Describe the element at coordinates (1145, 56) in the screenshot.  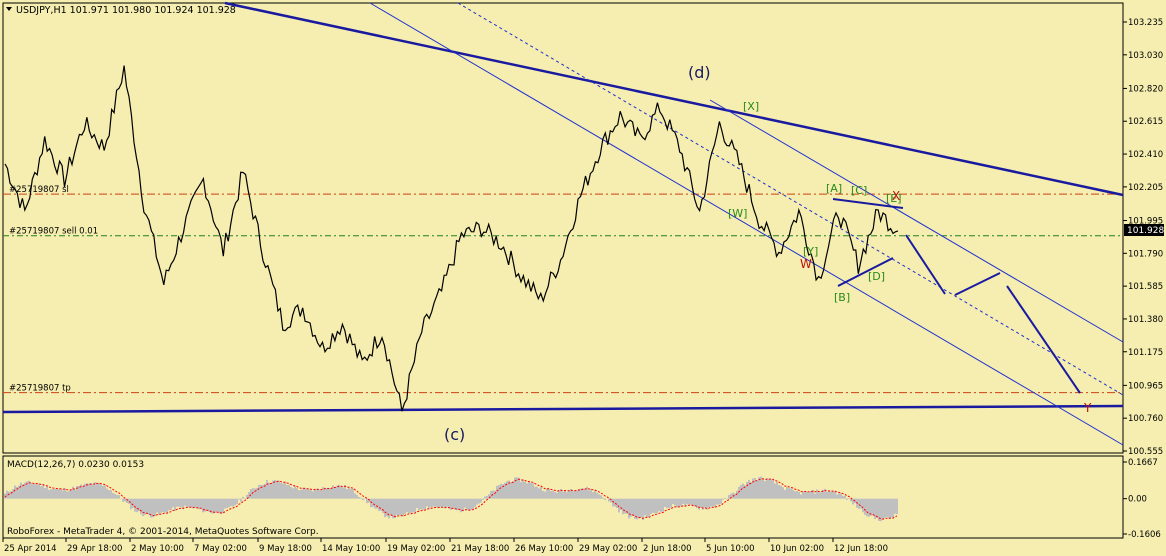
I see `price-tick-label: 103.030` at that location.